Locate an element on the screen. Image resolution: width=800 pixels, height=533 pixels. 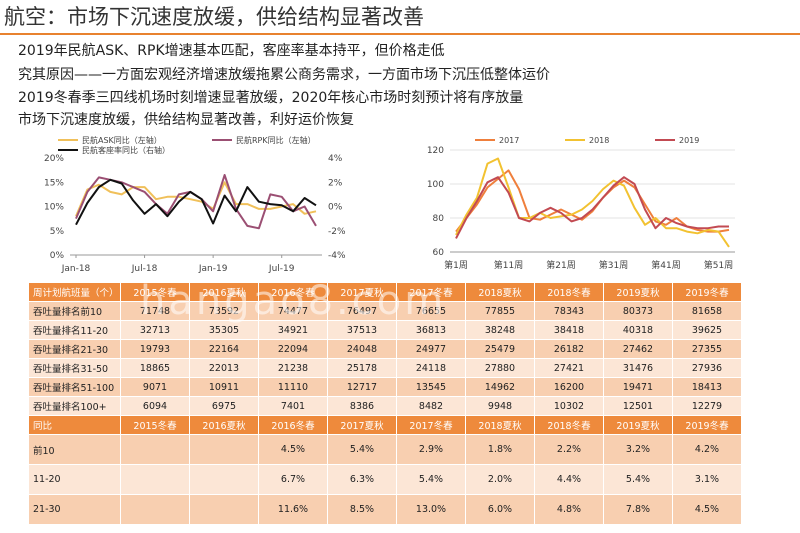
table-cell: 10302 is located at coordinates (569, 406).